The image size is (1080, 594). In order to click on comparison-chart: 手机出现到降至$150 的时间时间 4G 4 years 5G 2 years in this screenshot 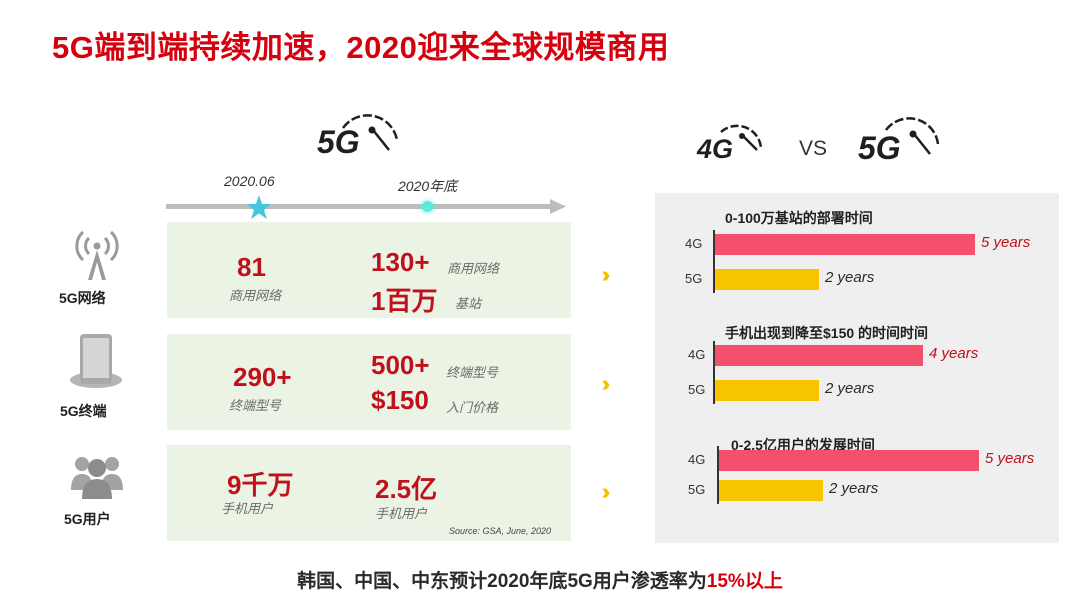, I will do `click(857, 365)`.